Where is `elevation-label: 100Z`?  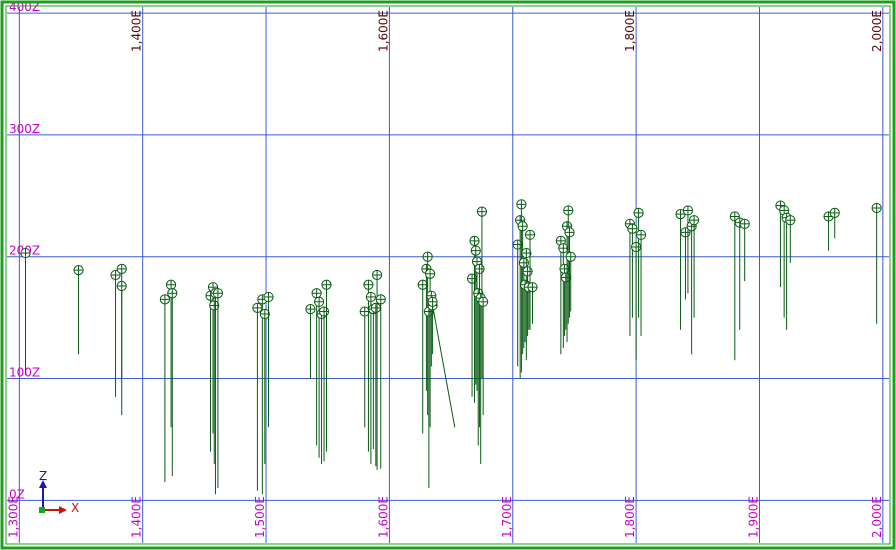 elevation-label: 100Z is located at coordinates (24, 373).